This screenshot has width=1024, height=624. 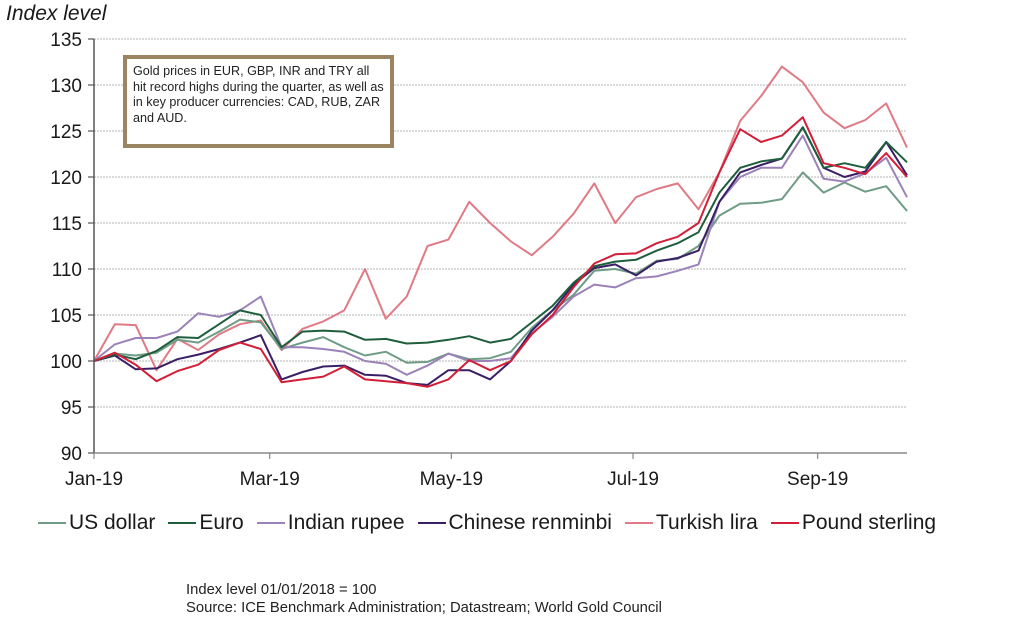 What do you see at coordinates (112, 522) in the screenshot?
I see `legend-label: US dollar` at bounding box center [112, 522].